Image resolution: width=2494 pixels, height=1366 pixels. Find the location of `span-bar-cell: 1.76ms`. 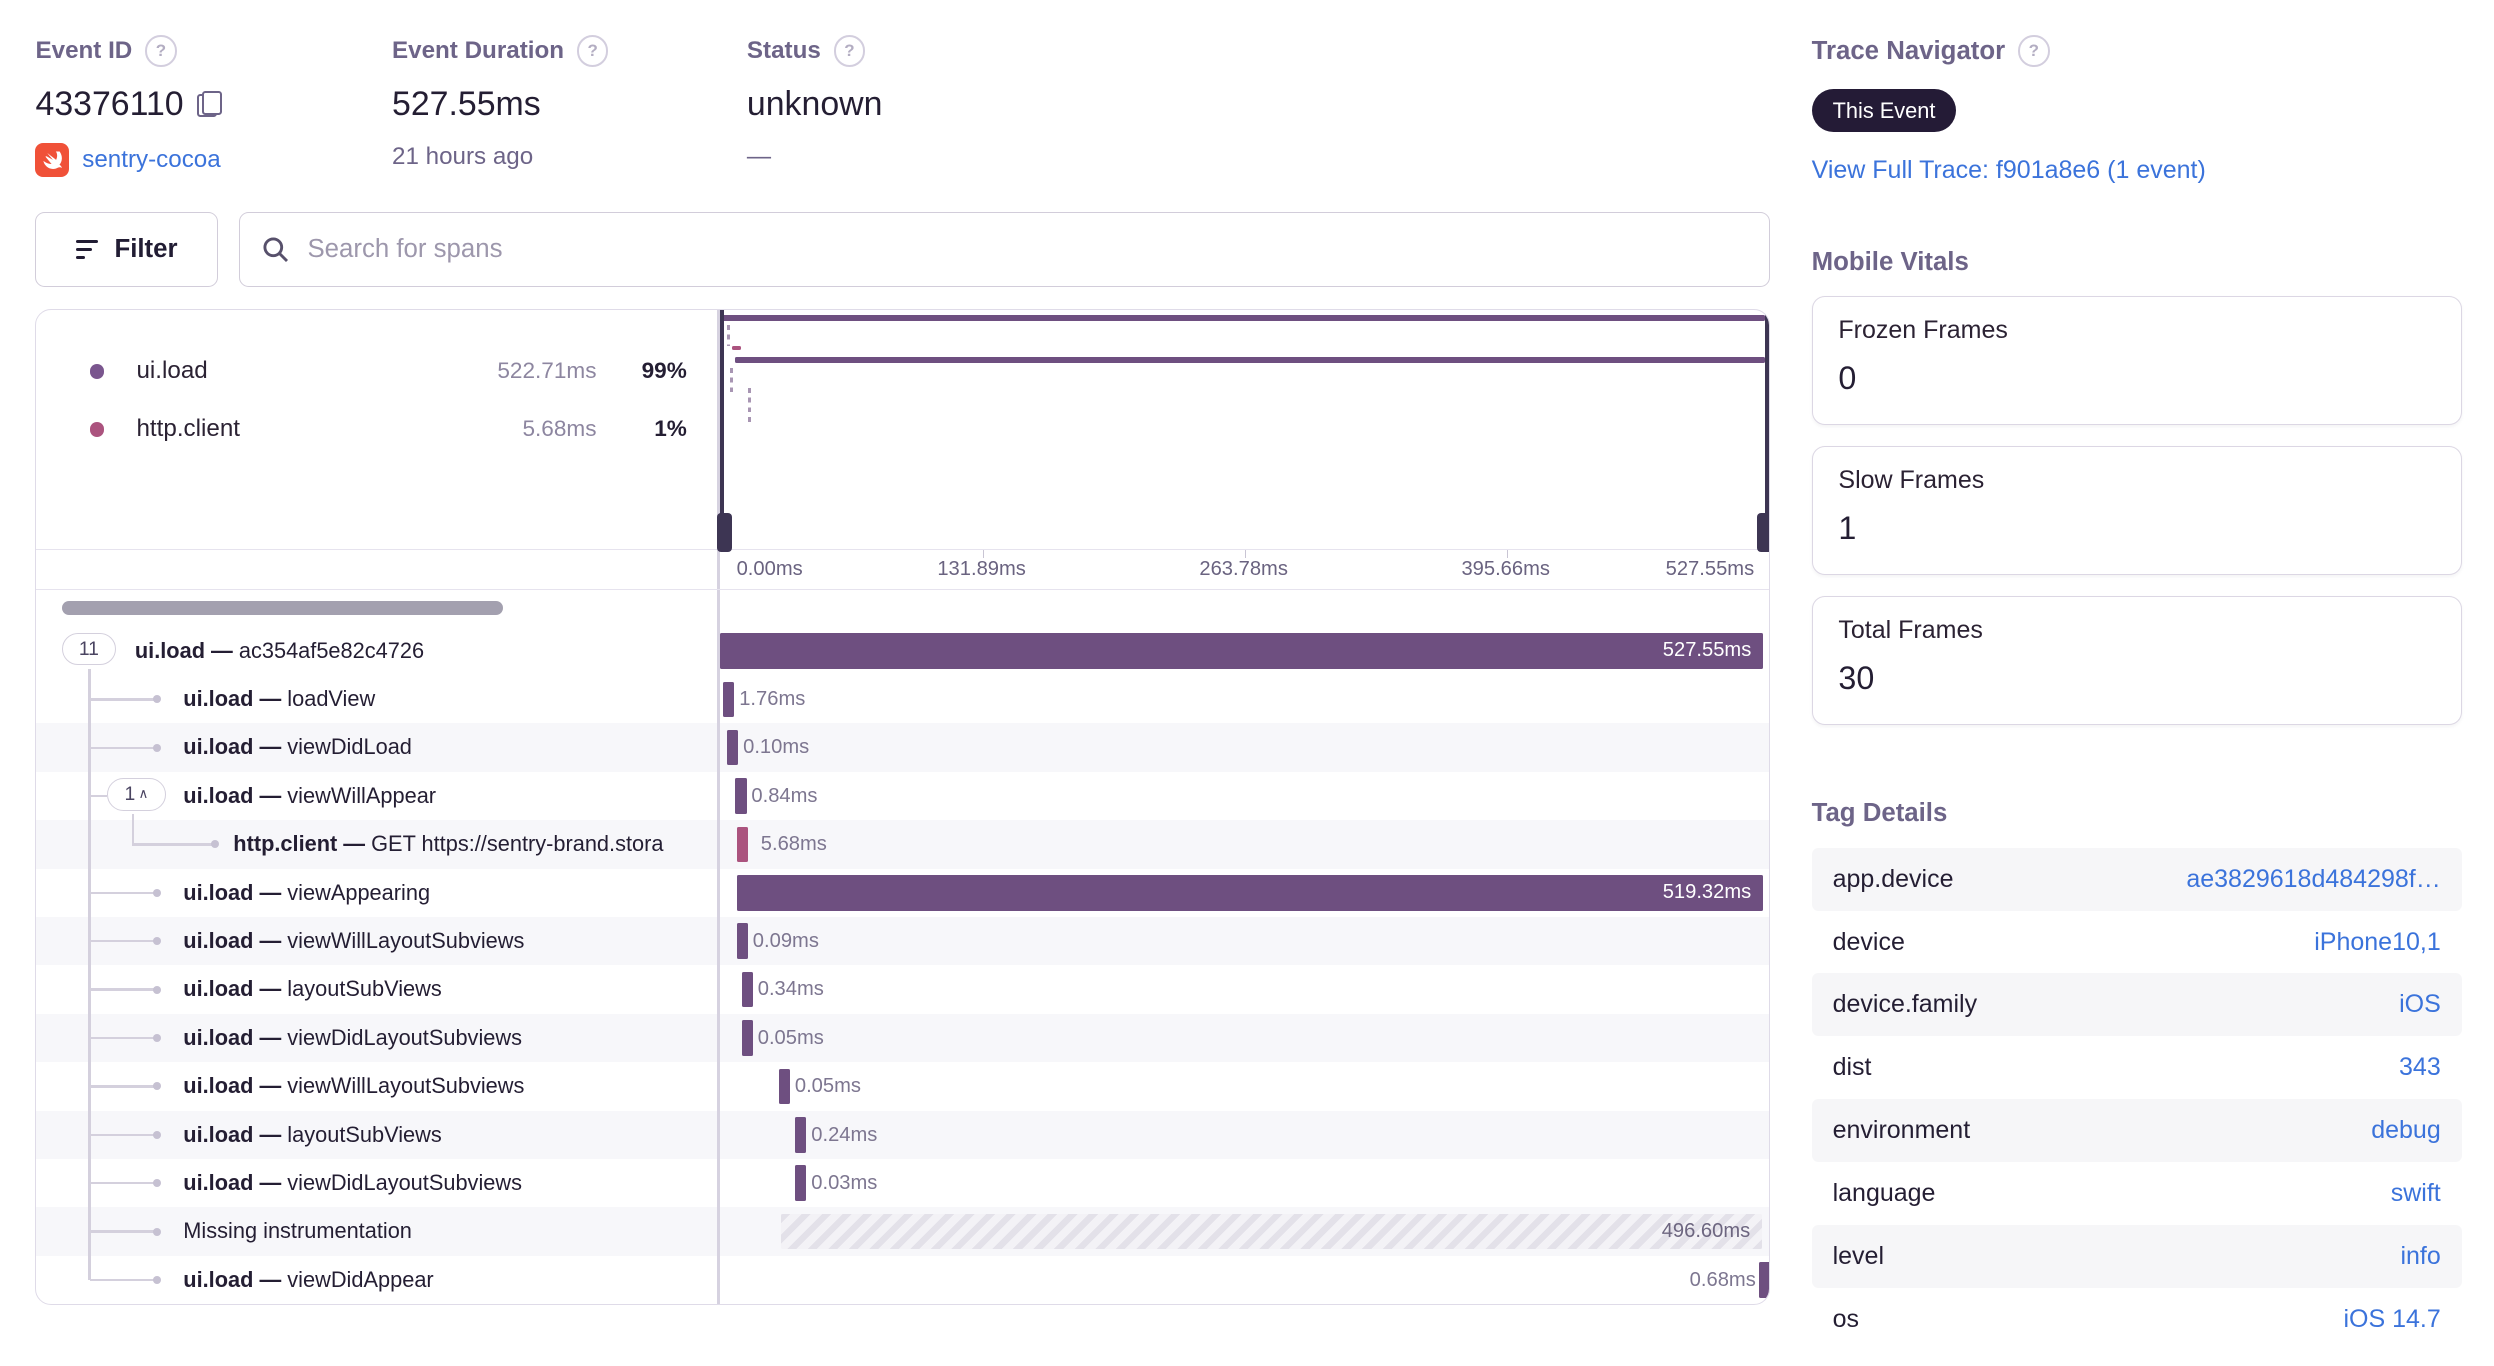

span-bar-cell: 1.76ms is located at coordinates (1244, 699).